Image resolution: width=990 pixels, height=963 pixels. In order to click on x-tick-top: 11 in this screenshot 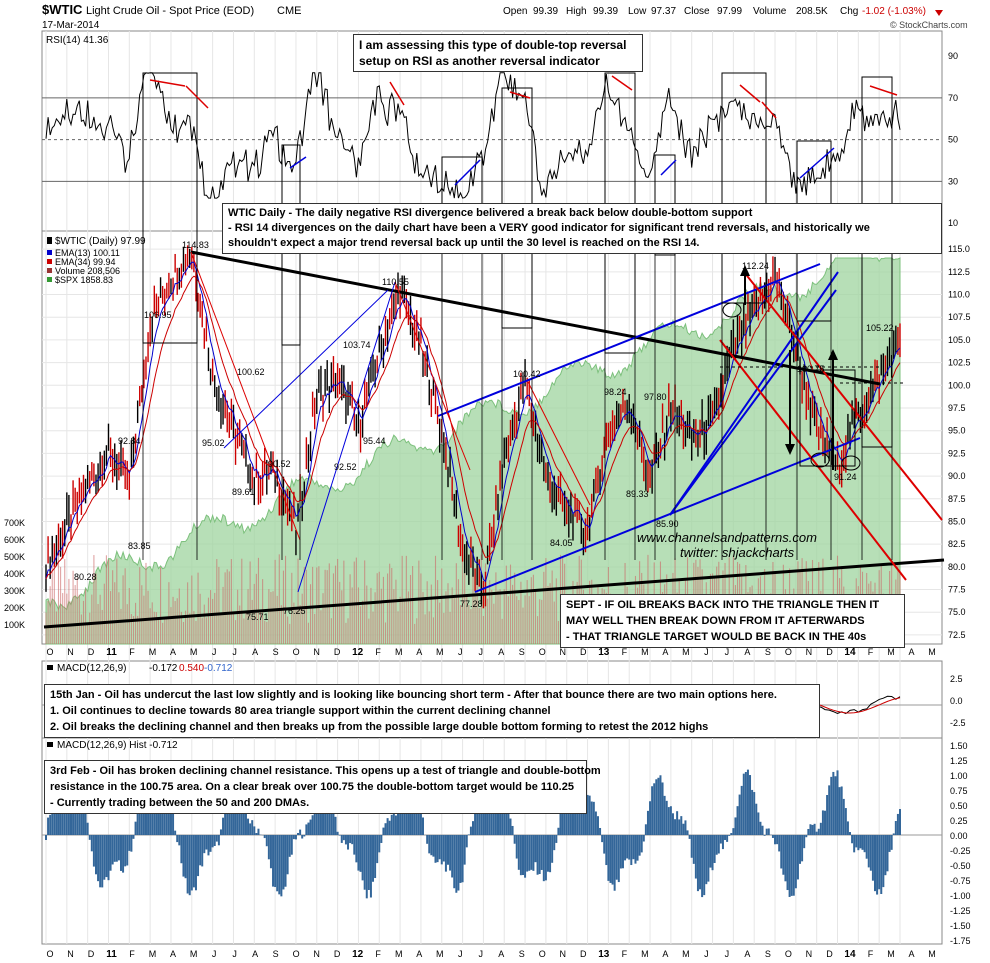, I will do `click(111, 652)`.